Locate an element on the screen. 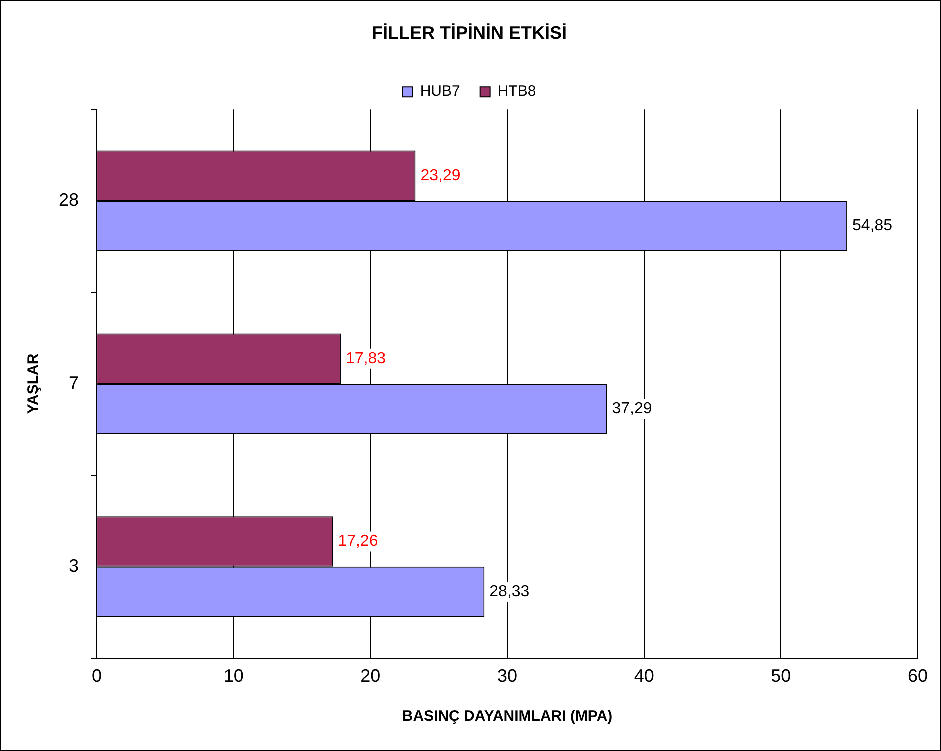  y-tick-label: 3 is located at coordinates (74, 566).